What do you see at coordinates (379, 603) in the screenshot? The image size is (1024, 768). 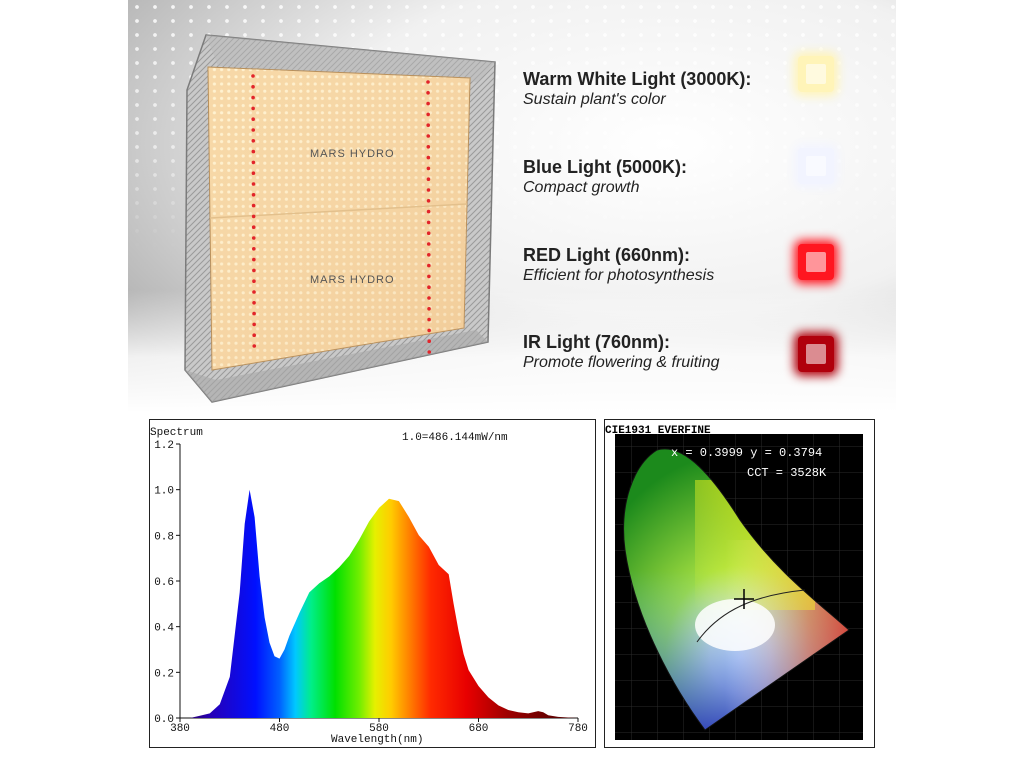 I see `spectrum-curve-area` at bounding box center [379, 603].